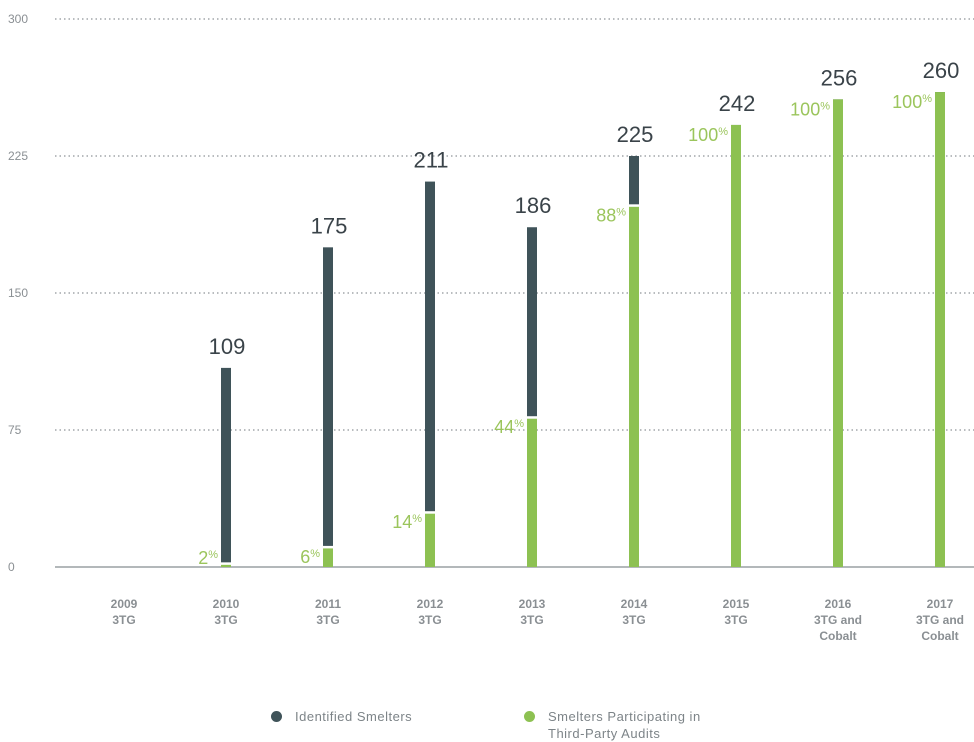 This screenshot has width=974, height=742. Describe the element at coordinates (611, 215) in the screenshot. I see `percent-label: 88%` at that location.